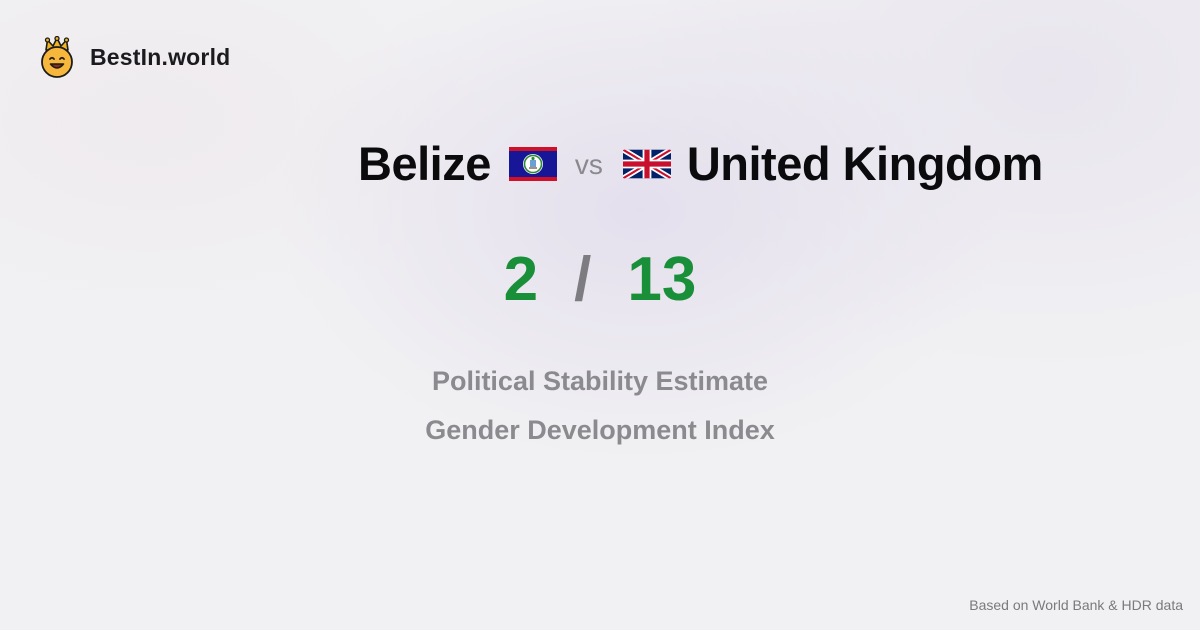 This screenshot has height=630, width=1200. What do you see at coordinates (646, 163) in the screenshot?
I see `uk-flag-icon` at bounding box center [646, 163].